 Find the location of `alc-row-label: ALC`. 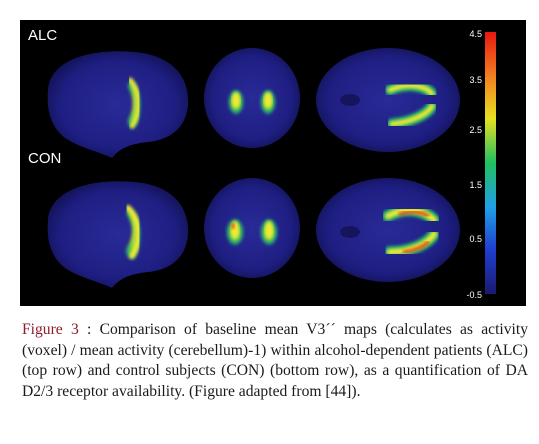

alc-row-label: ALC is located at coordinates (42, 35).